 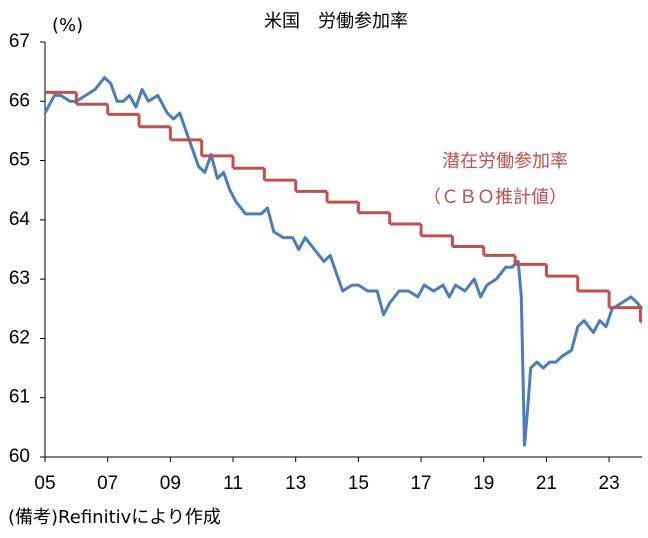 I want to click on source-note: (備考)Refinitivにより作成, so click(x=114, y=517).